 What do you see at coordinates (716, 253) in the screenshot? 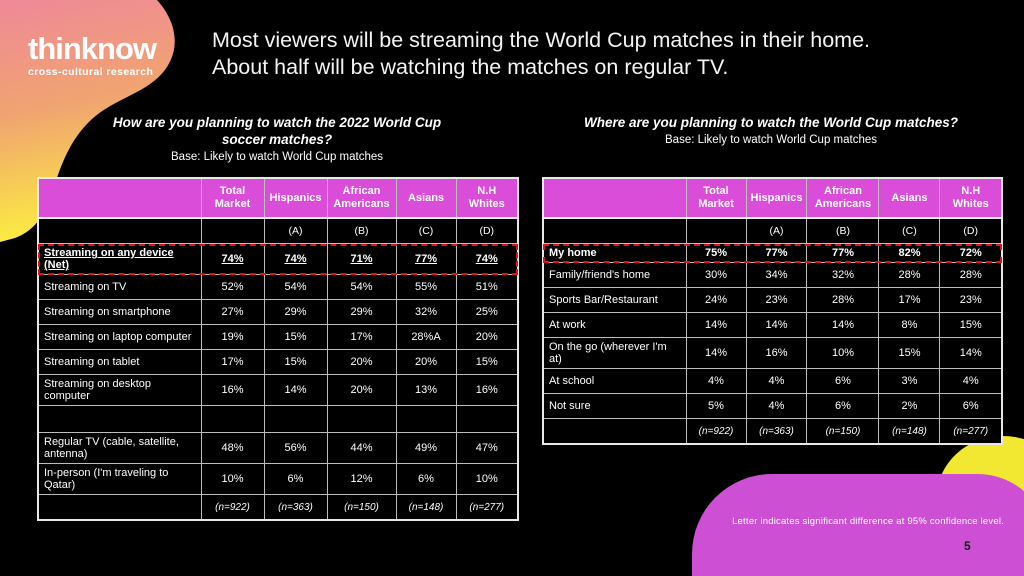
I see `value-cell: 75%` at bounding box center [716, 253].